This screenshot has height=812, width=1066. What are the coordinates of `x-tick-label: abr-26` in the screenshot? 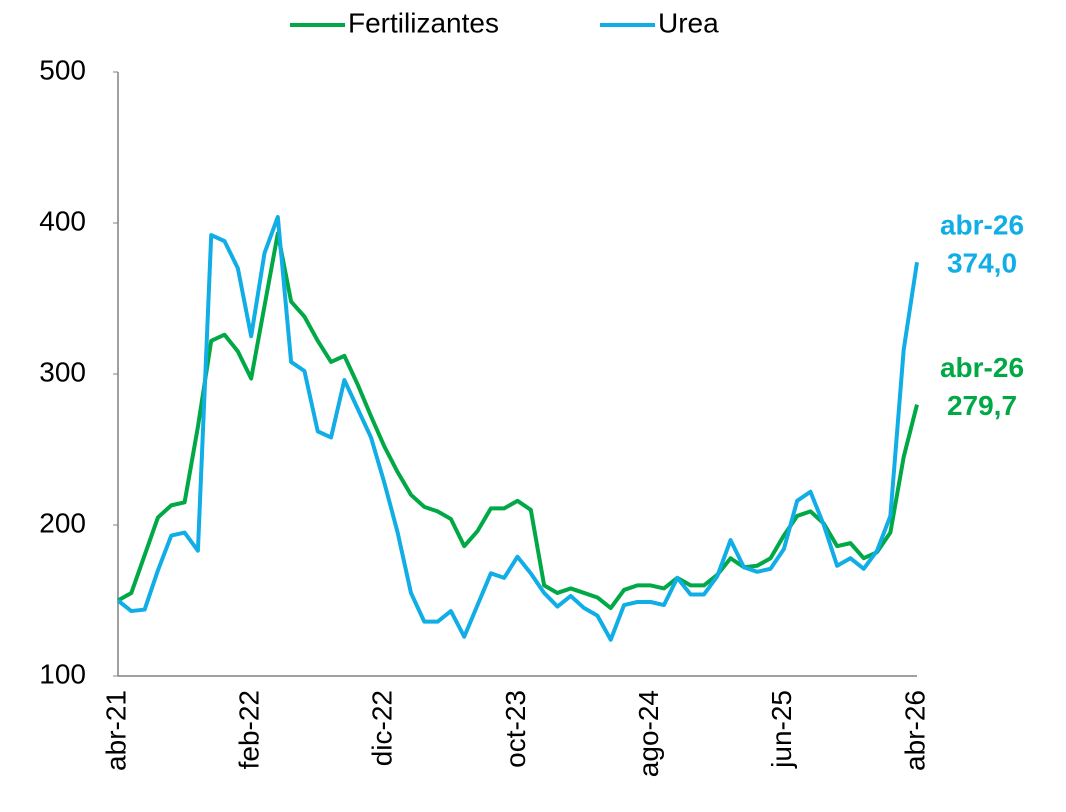 It's located at (914, 730).